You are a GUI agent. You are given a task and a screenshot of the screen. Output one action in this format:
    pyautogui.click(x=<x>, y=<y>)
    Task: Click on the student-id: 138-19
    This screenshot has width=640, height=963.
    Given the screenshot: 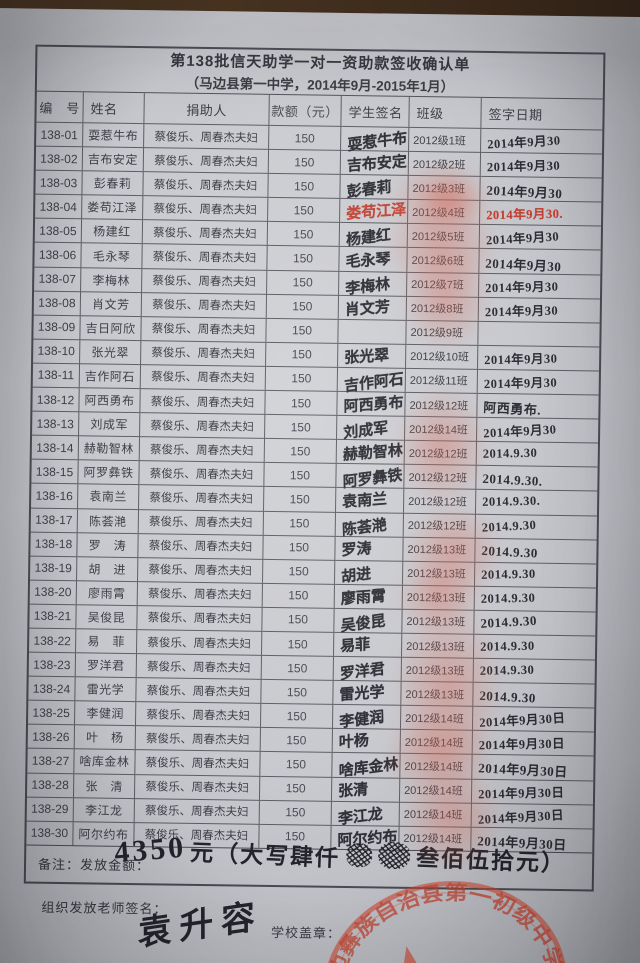 What is the action you would take?
    pyautogui.click(x=54, y=568)
    